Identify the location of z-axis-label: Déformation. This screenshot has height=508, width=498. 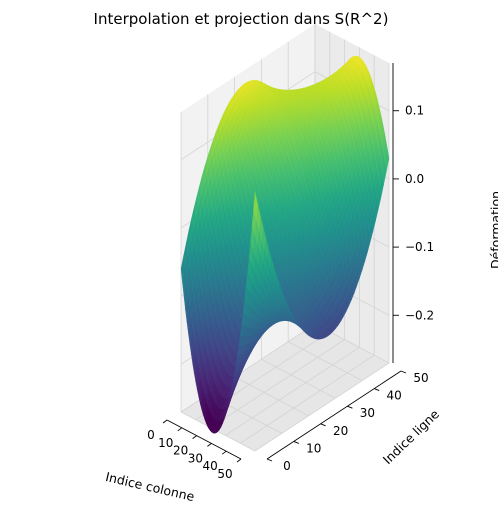
(493, 230).